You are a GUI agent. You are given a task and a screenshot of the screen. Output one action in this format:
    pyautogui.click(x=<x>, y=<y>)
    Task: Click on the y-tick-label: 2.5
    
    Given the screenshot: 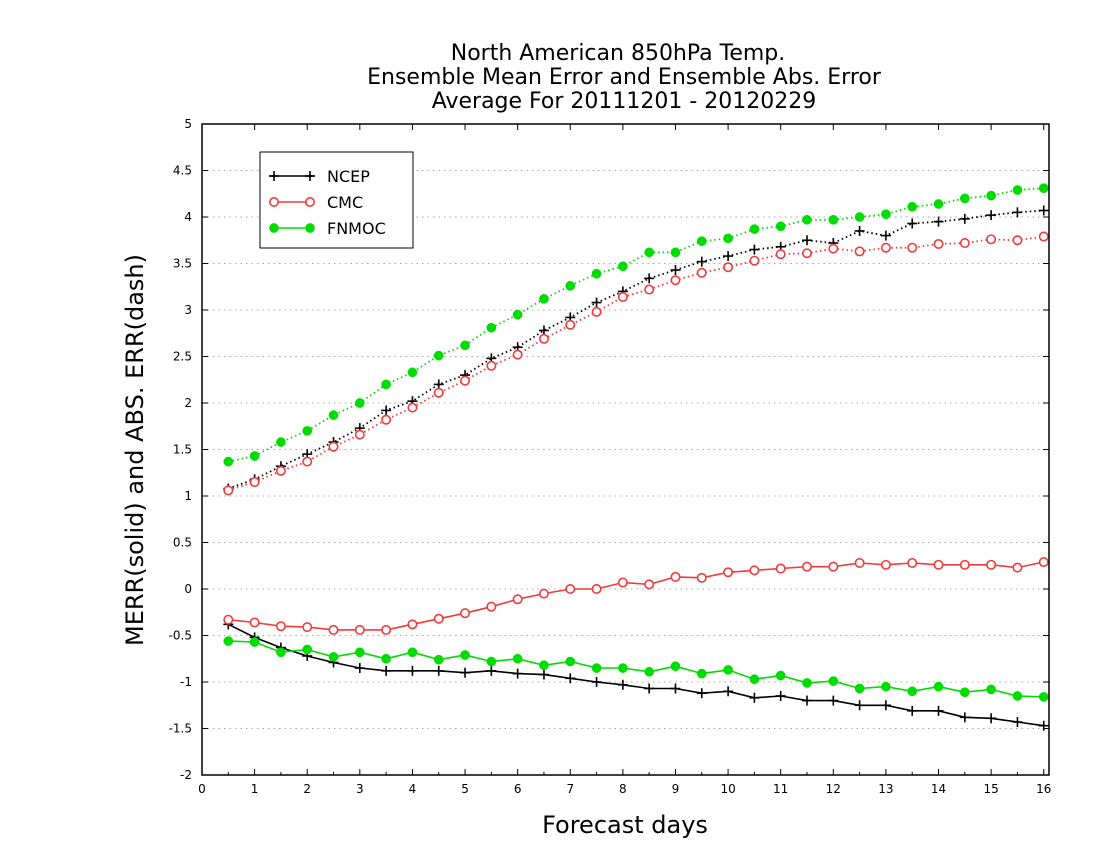 What is the action you would take?
    pyautogui.click(x=182, y=357)
    